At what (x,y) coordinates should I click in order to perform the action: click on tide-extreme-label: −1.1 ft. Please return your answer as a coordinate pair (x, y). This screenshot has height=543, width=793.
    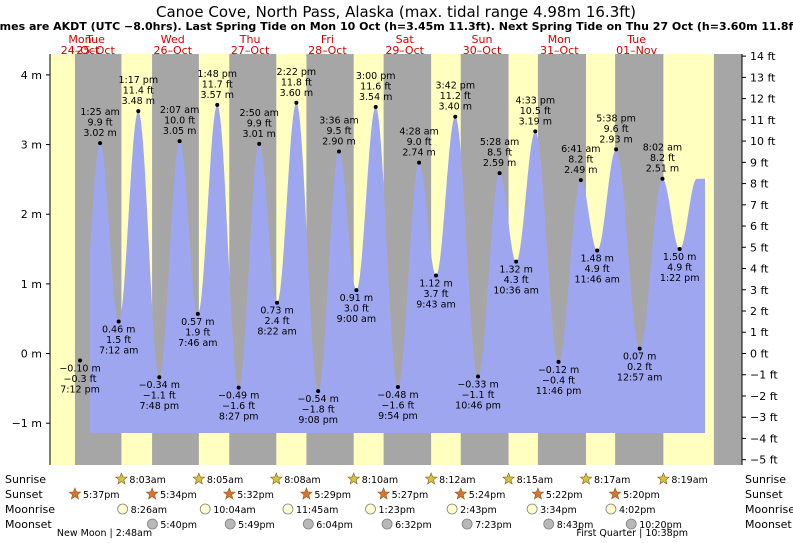
    Looking at the image, I should click on (159, 396).